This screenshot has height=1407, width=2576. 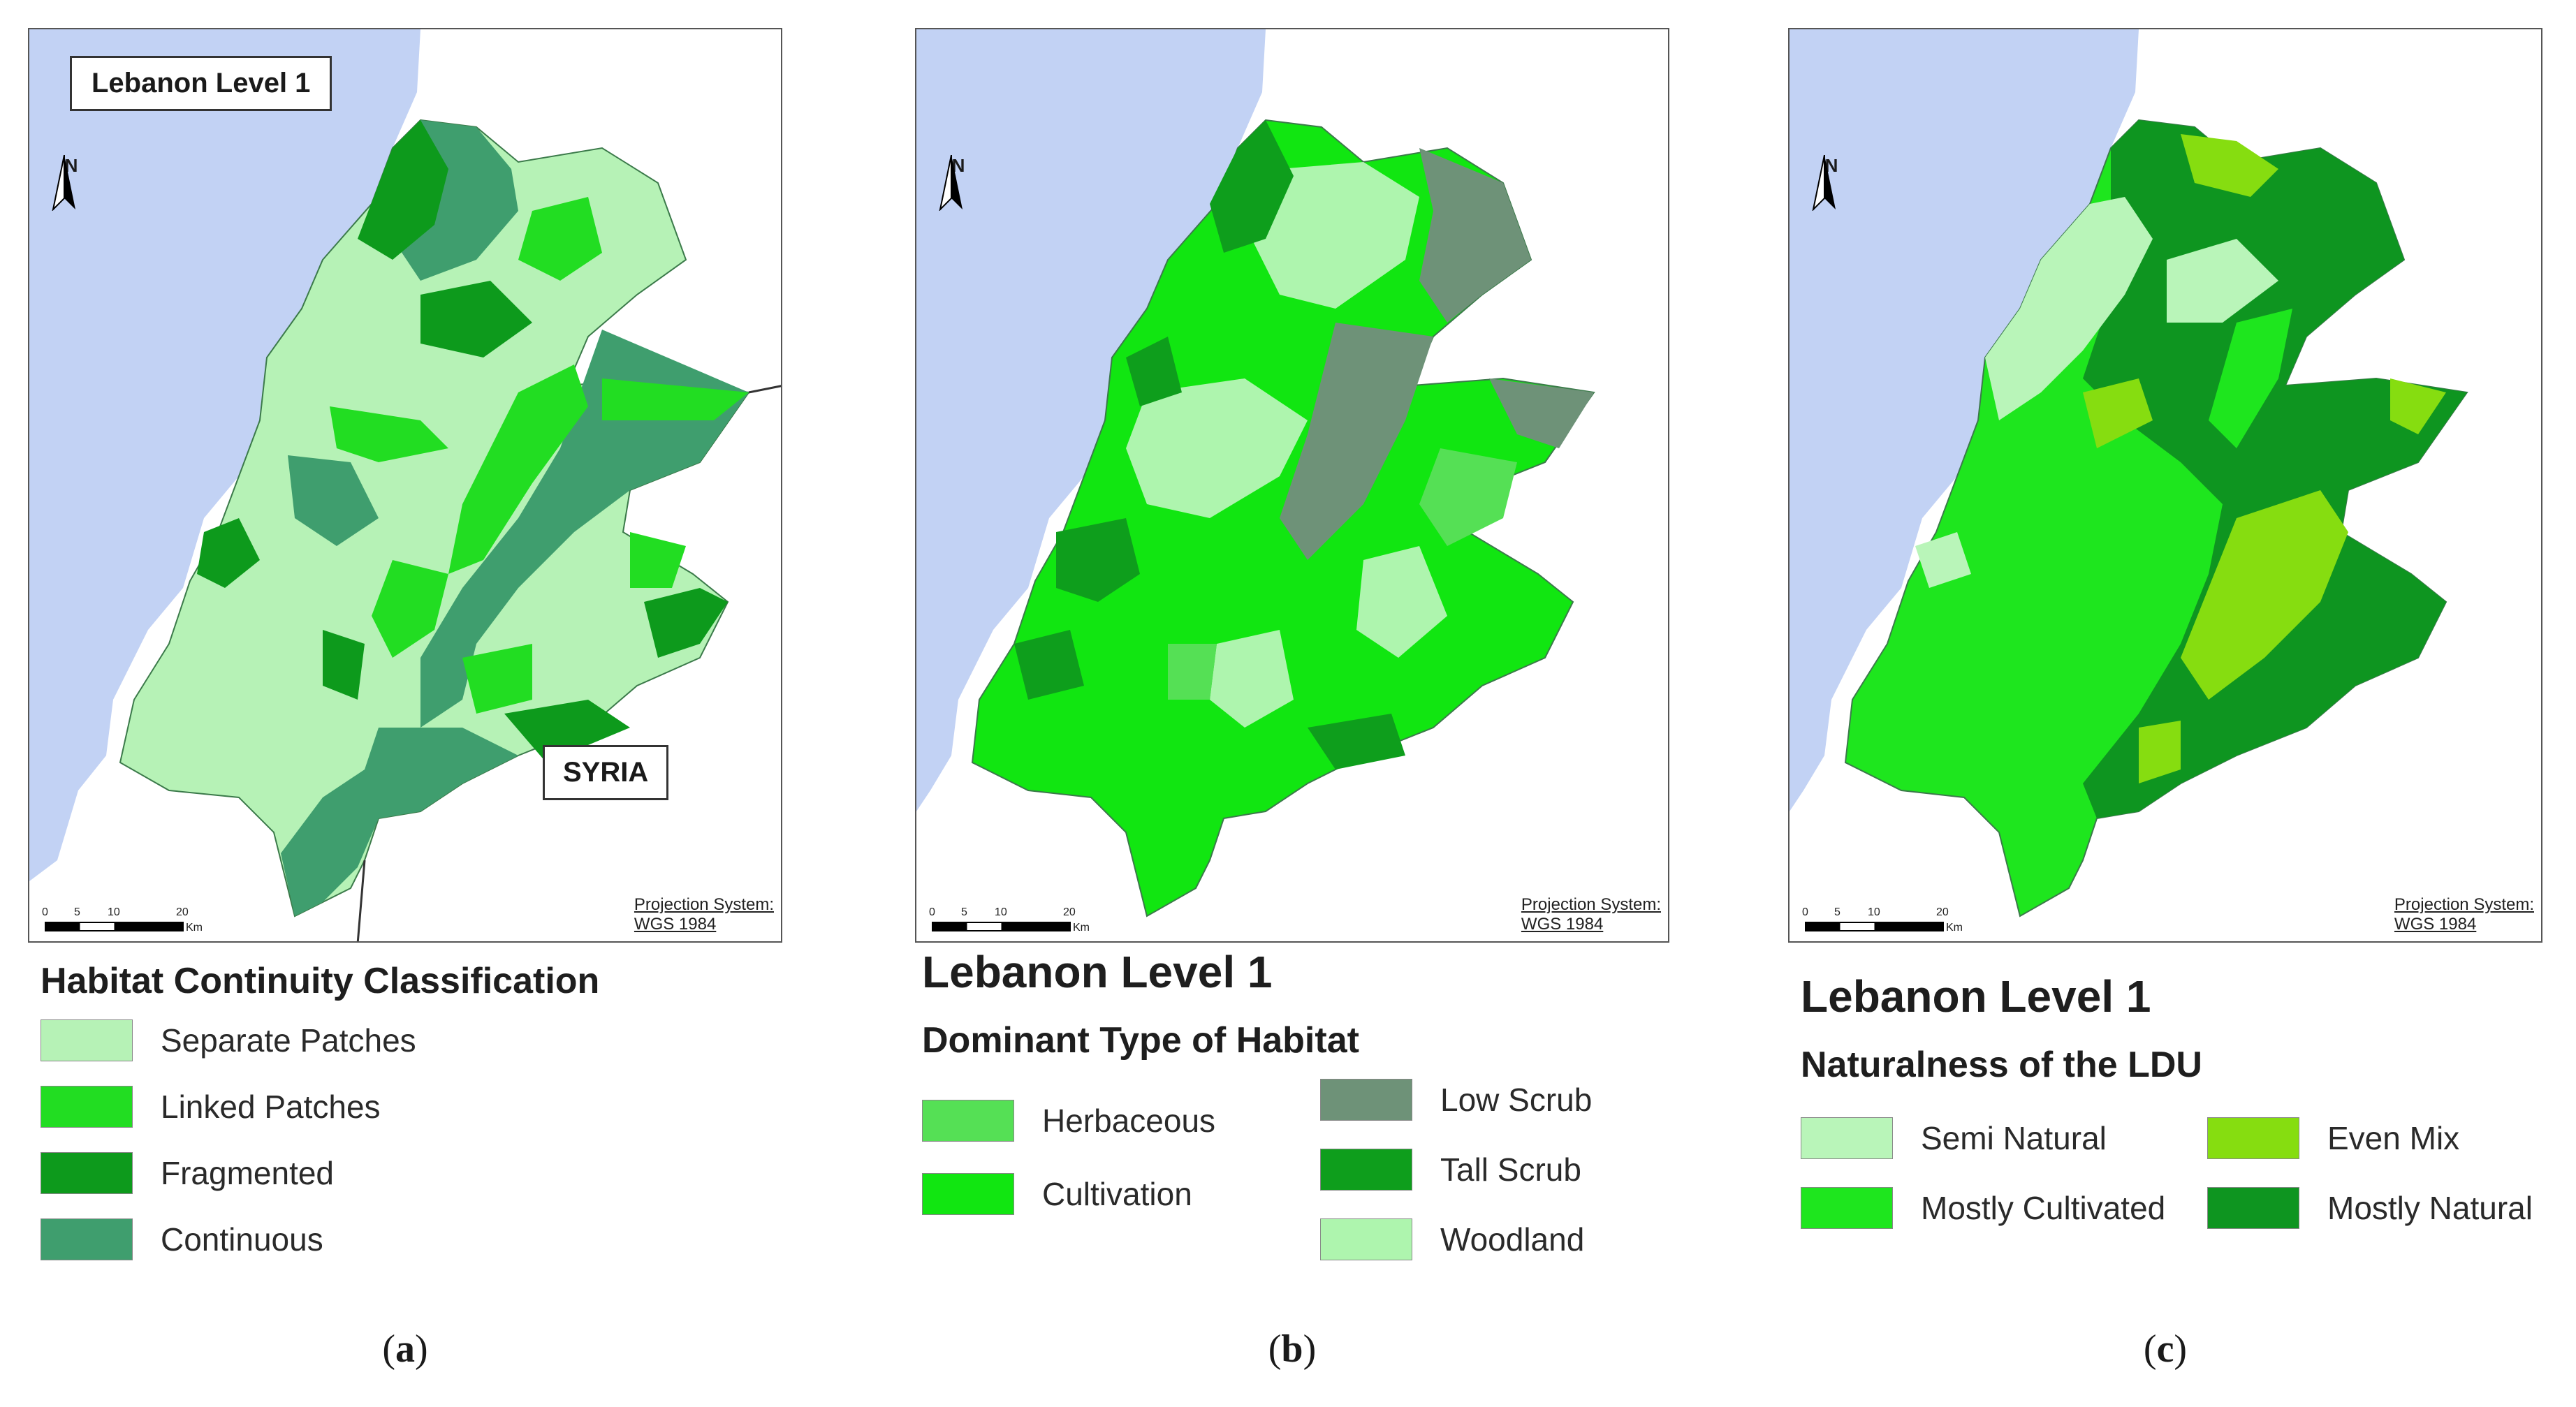 I want to click on legend-item: Low Scrub, so click(x=1456, y=1100).